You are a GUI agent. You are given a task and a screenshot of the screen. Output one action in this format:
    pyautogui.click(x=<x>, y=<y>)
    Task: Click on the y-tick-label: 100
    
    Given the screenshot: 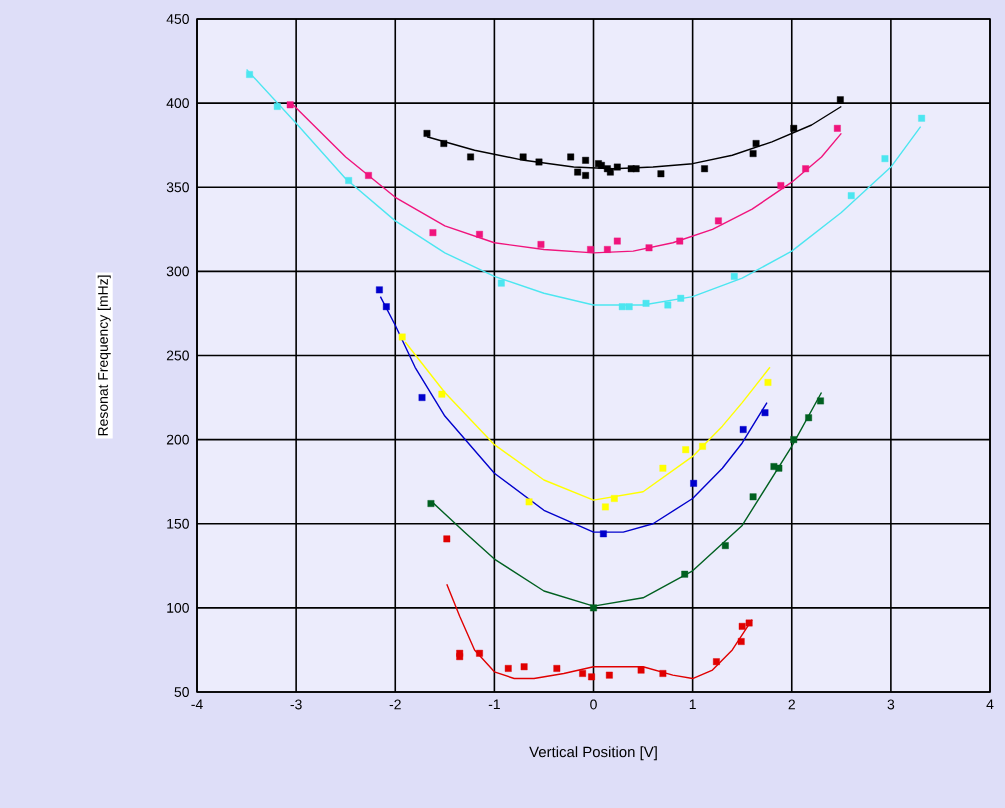 What is the action you would take?
    pyautogui.click(x=178, y=607)
    